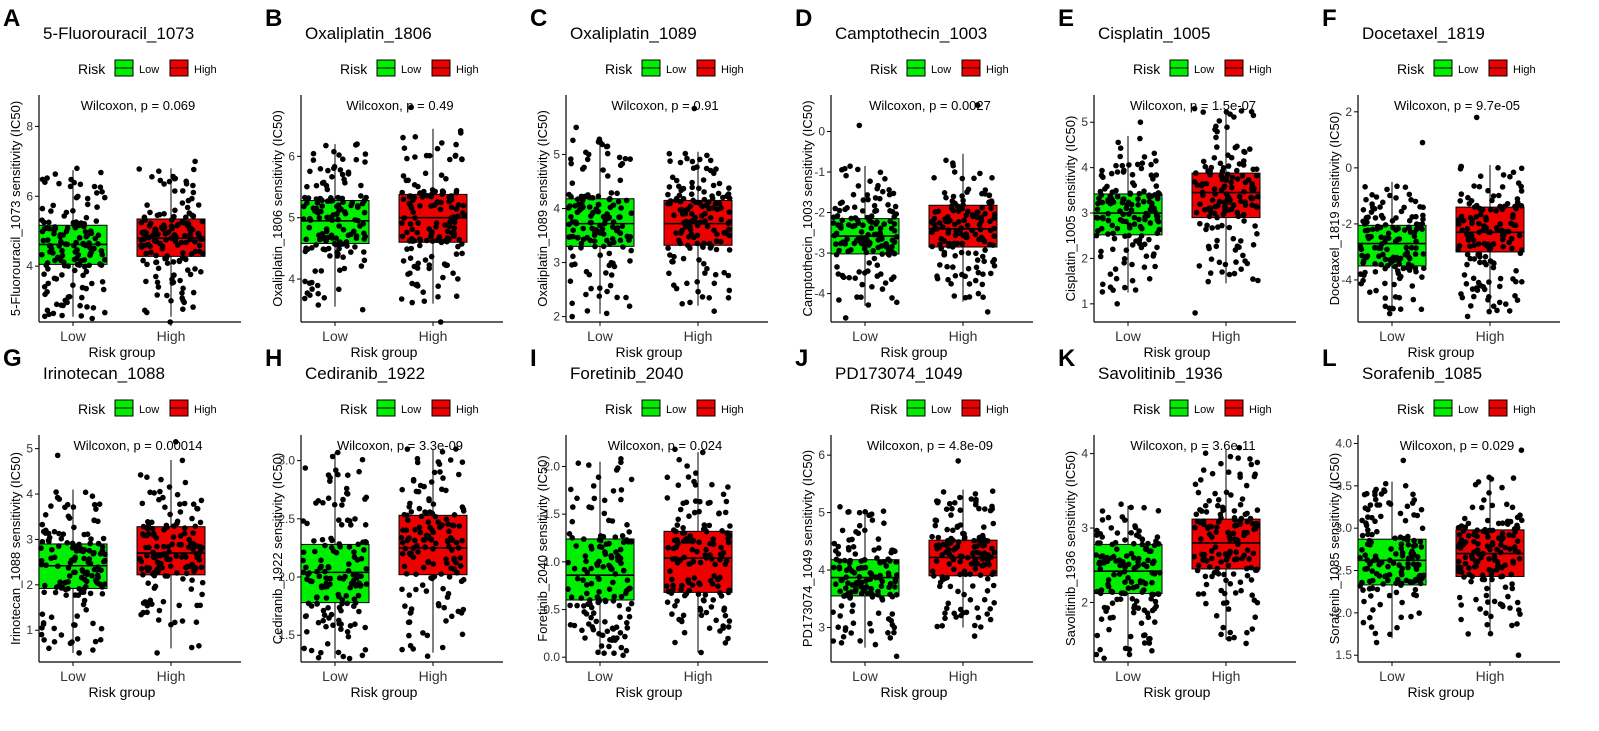 The width and height of the screenshot is (1599, 731). Describe the element at coordinates (963, 548) in the screenshot. I see `points-high` at that location.